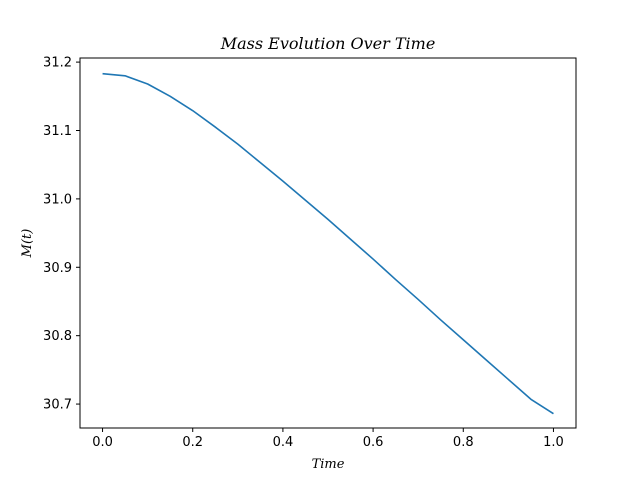 The height and width of the screenshot is (480, 640). I want to click on x-tick-label: 0.0, so click(102, 442).